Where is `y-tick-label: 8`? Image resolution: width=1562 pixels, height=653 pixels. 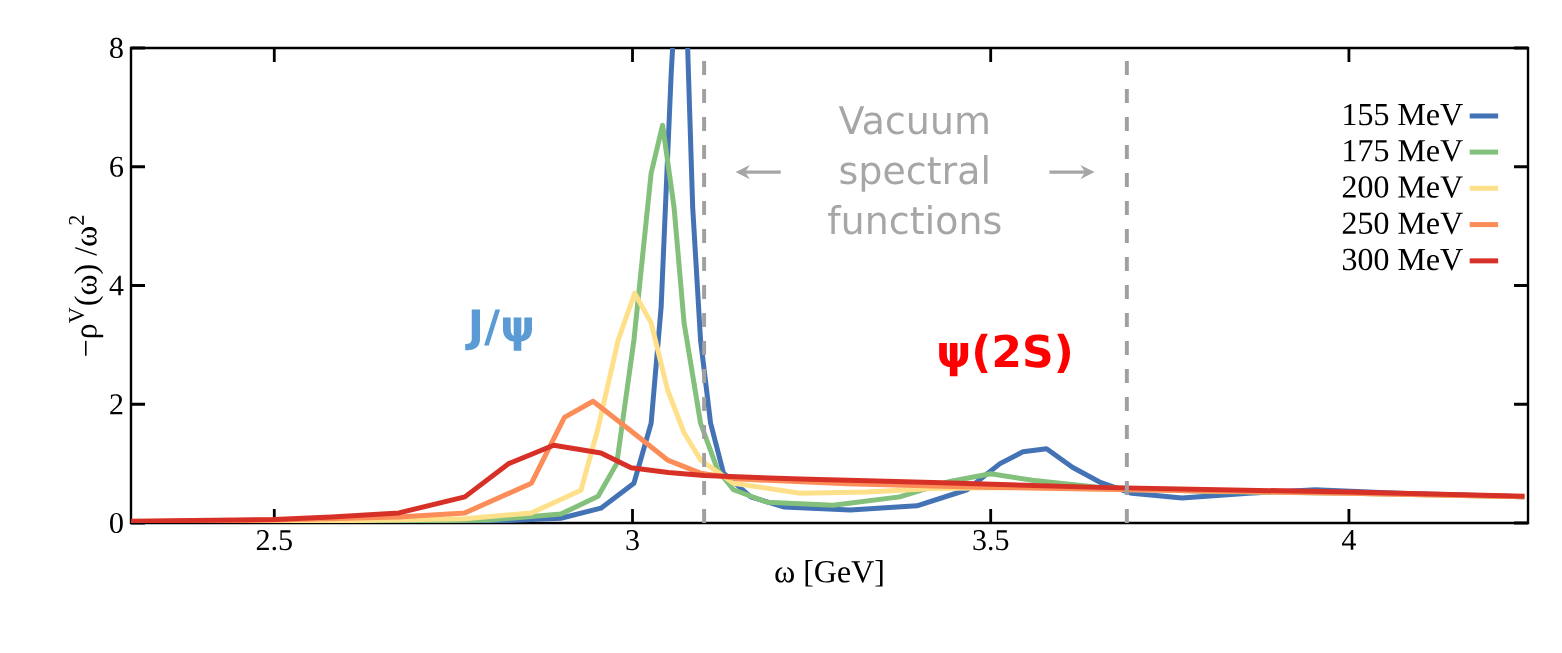
y-tick-label: 8 is located at coordinates (116, 48).